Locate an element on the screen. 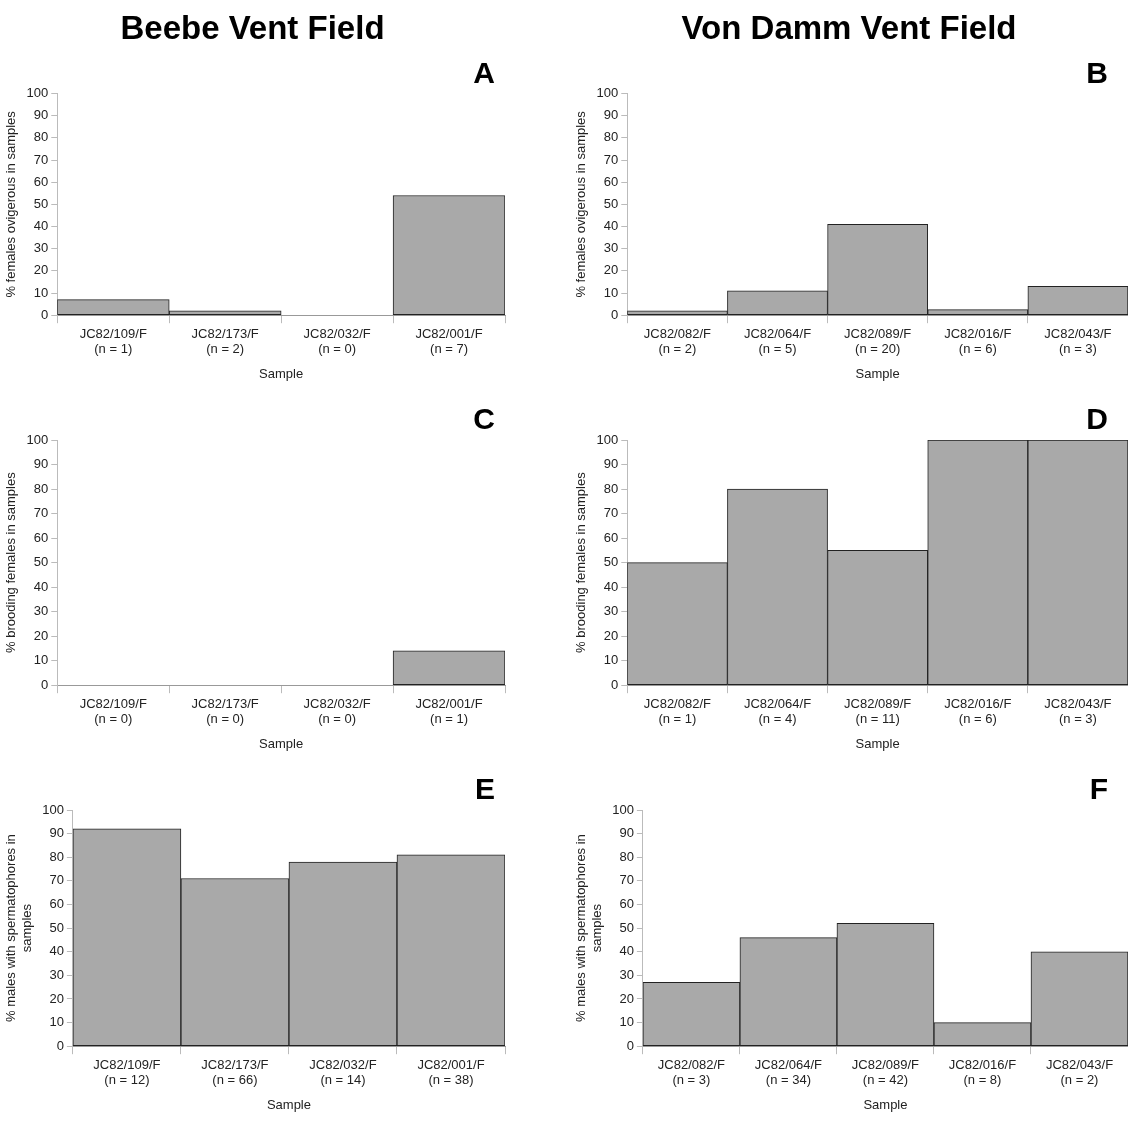 Image resolution: width=1128 pixels, height=1121 pixels. text: D is located at coordinates (1097, 419).